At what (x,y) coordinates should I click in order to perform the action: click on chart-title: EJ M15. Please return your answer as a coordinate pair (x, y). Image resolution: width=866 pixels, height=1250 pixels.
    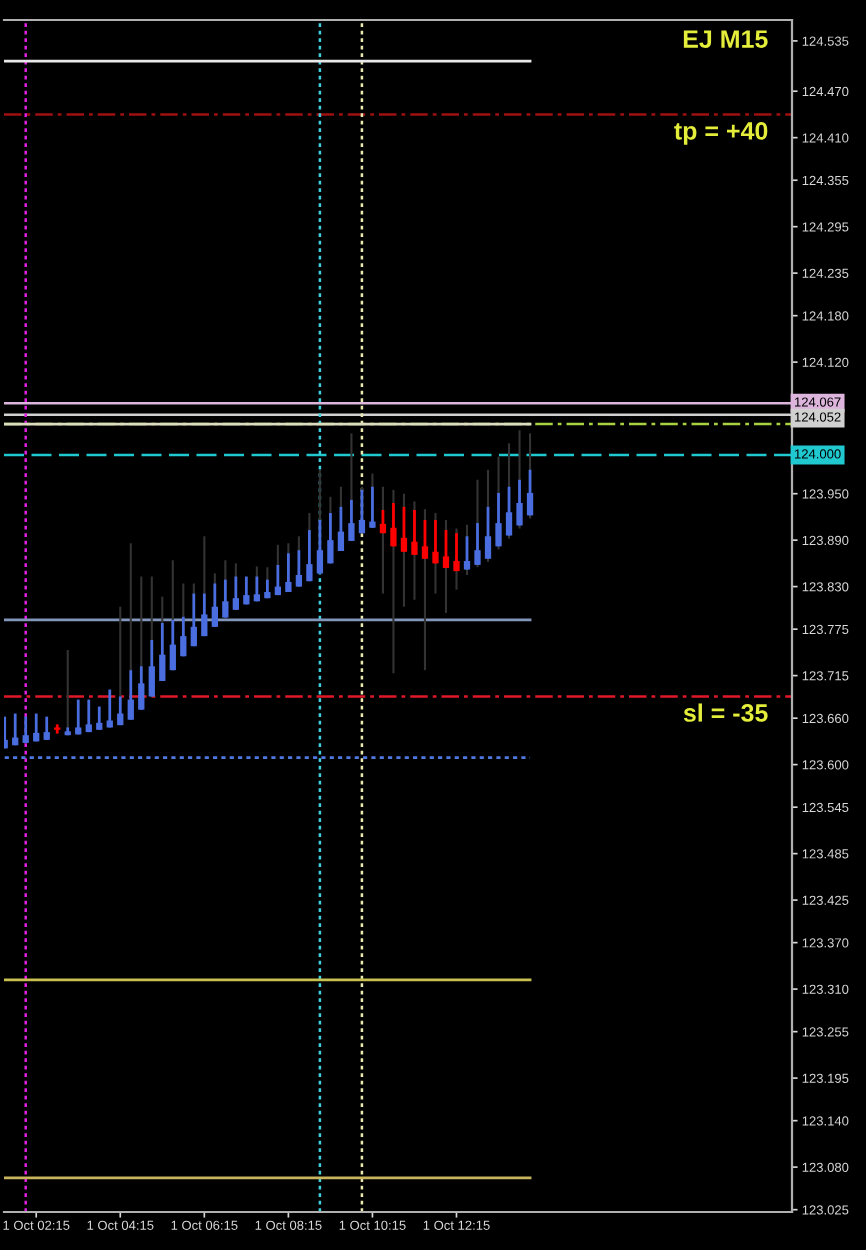
    Looking at the image, I should click on (725, 39).